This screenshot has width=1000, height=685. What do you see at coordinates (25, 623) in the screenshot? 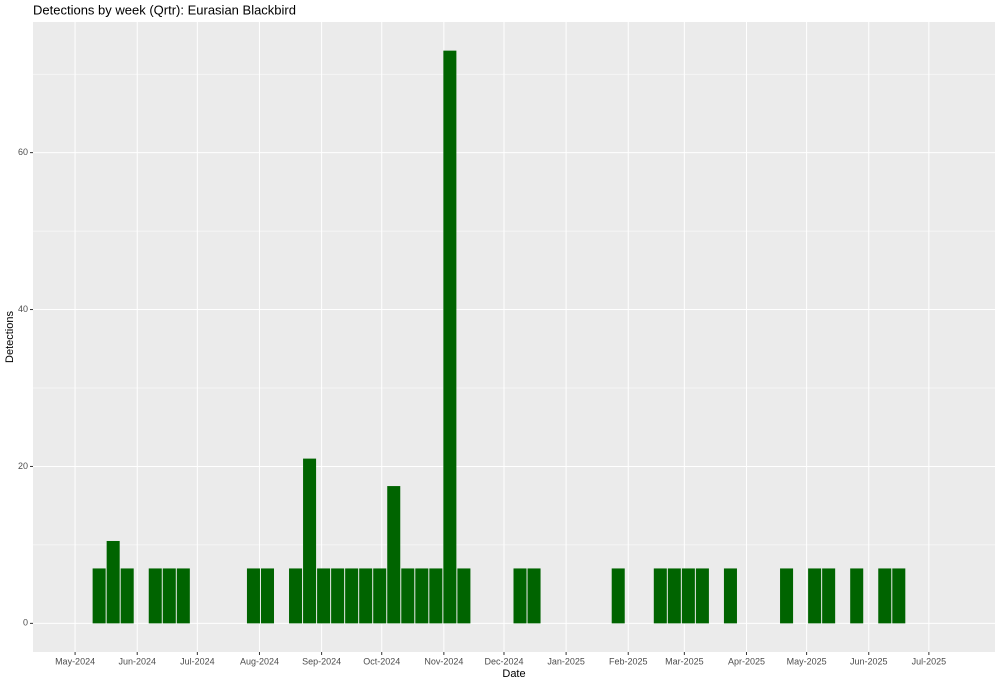
I see `y-tick-label: 0` at bounding box center [25, 623].